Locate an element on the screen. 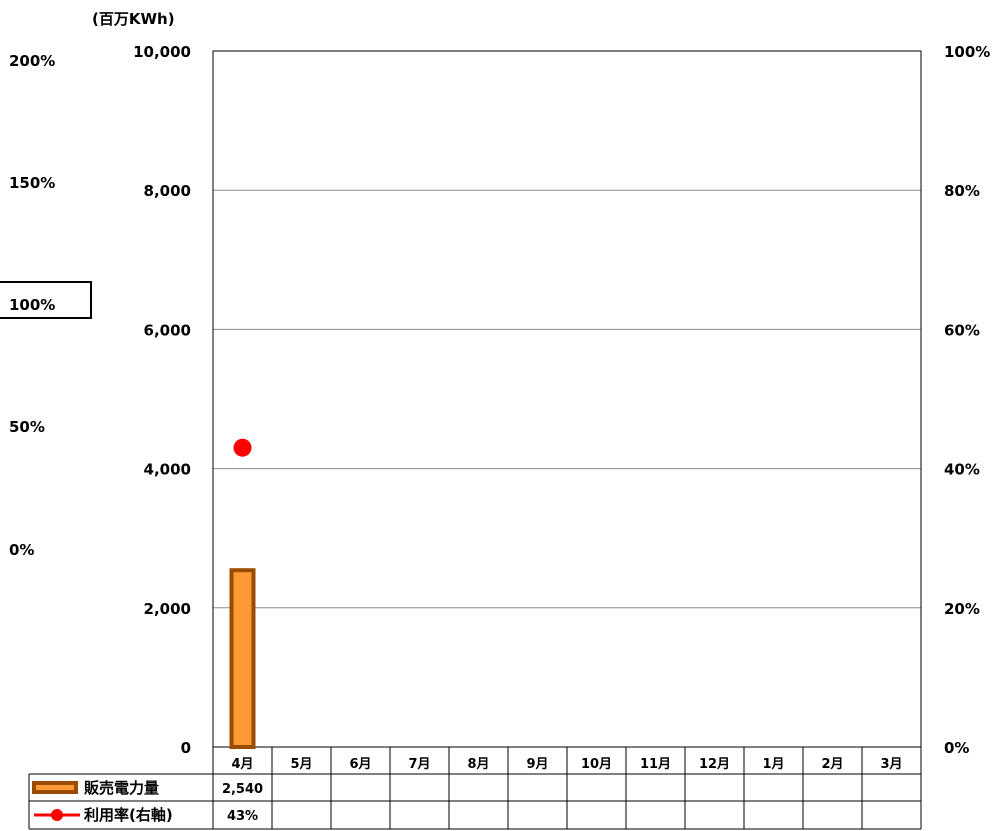 The image size is (998, 831). highlight-box is located at coordinates (46, 300).